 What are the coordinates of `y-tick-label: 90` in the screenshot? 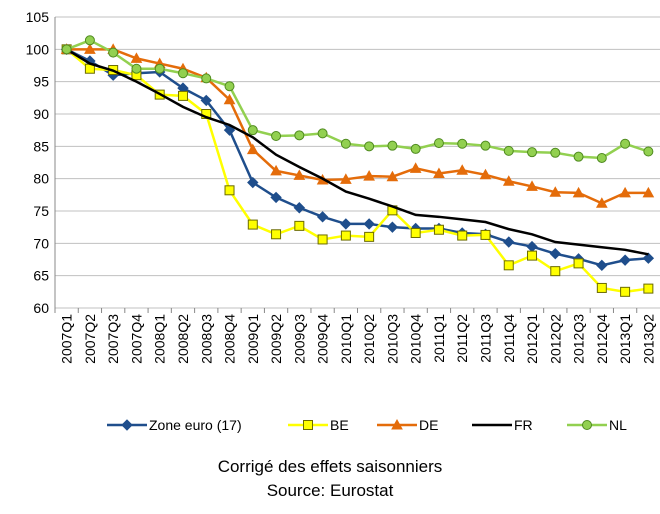 It's located at (41, 114).